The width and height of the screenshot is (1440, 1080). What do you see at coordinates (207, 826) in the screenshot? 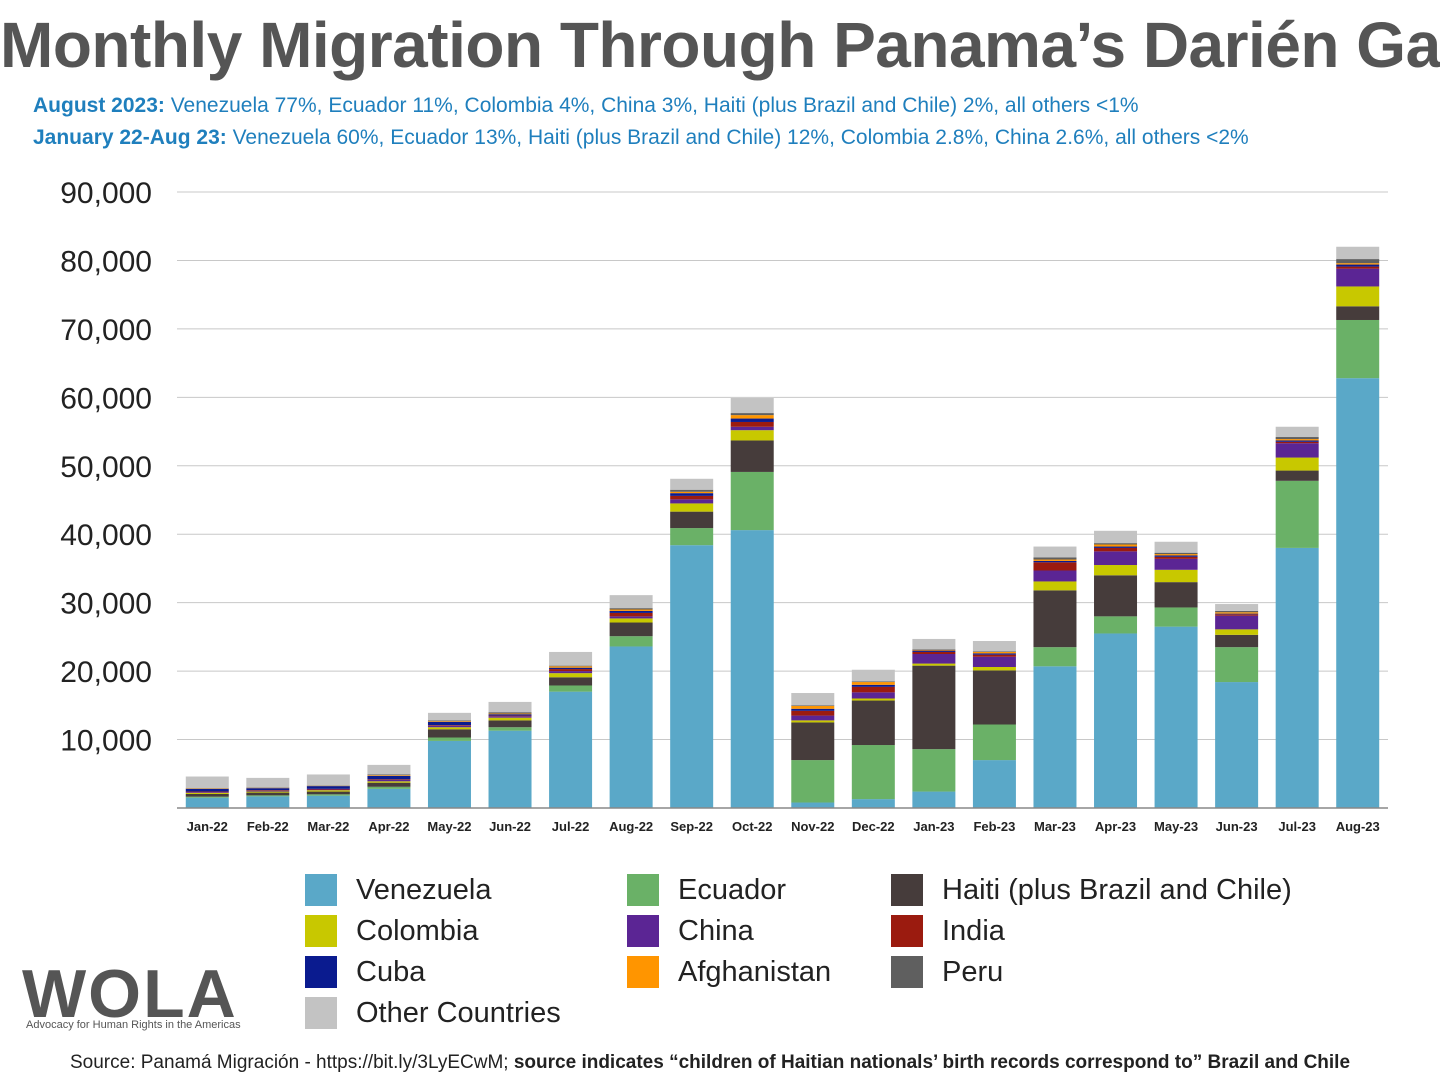
I see `x-tick-label: Jan-22` at bounding box center [207, 826].